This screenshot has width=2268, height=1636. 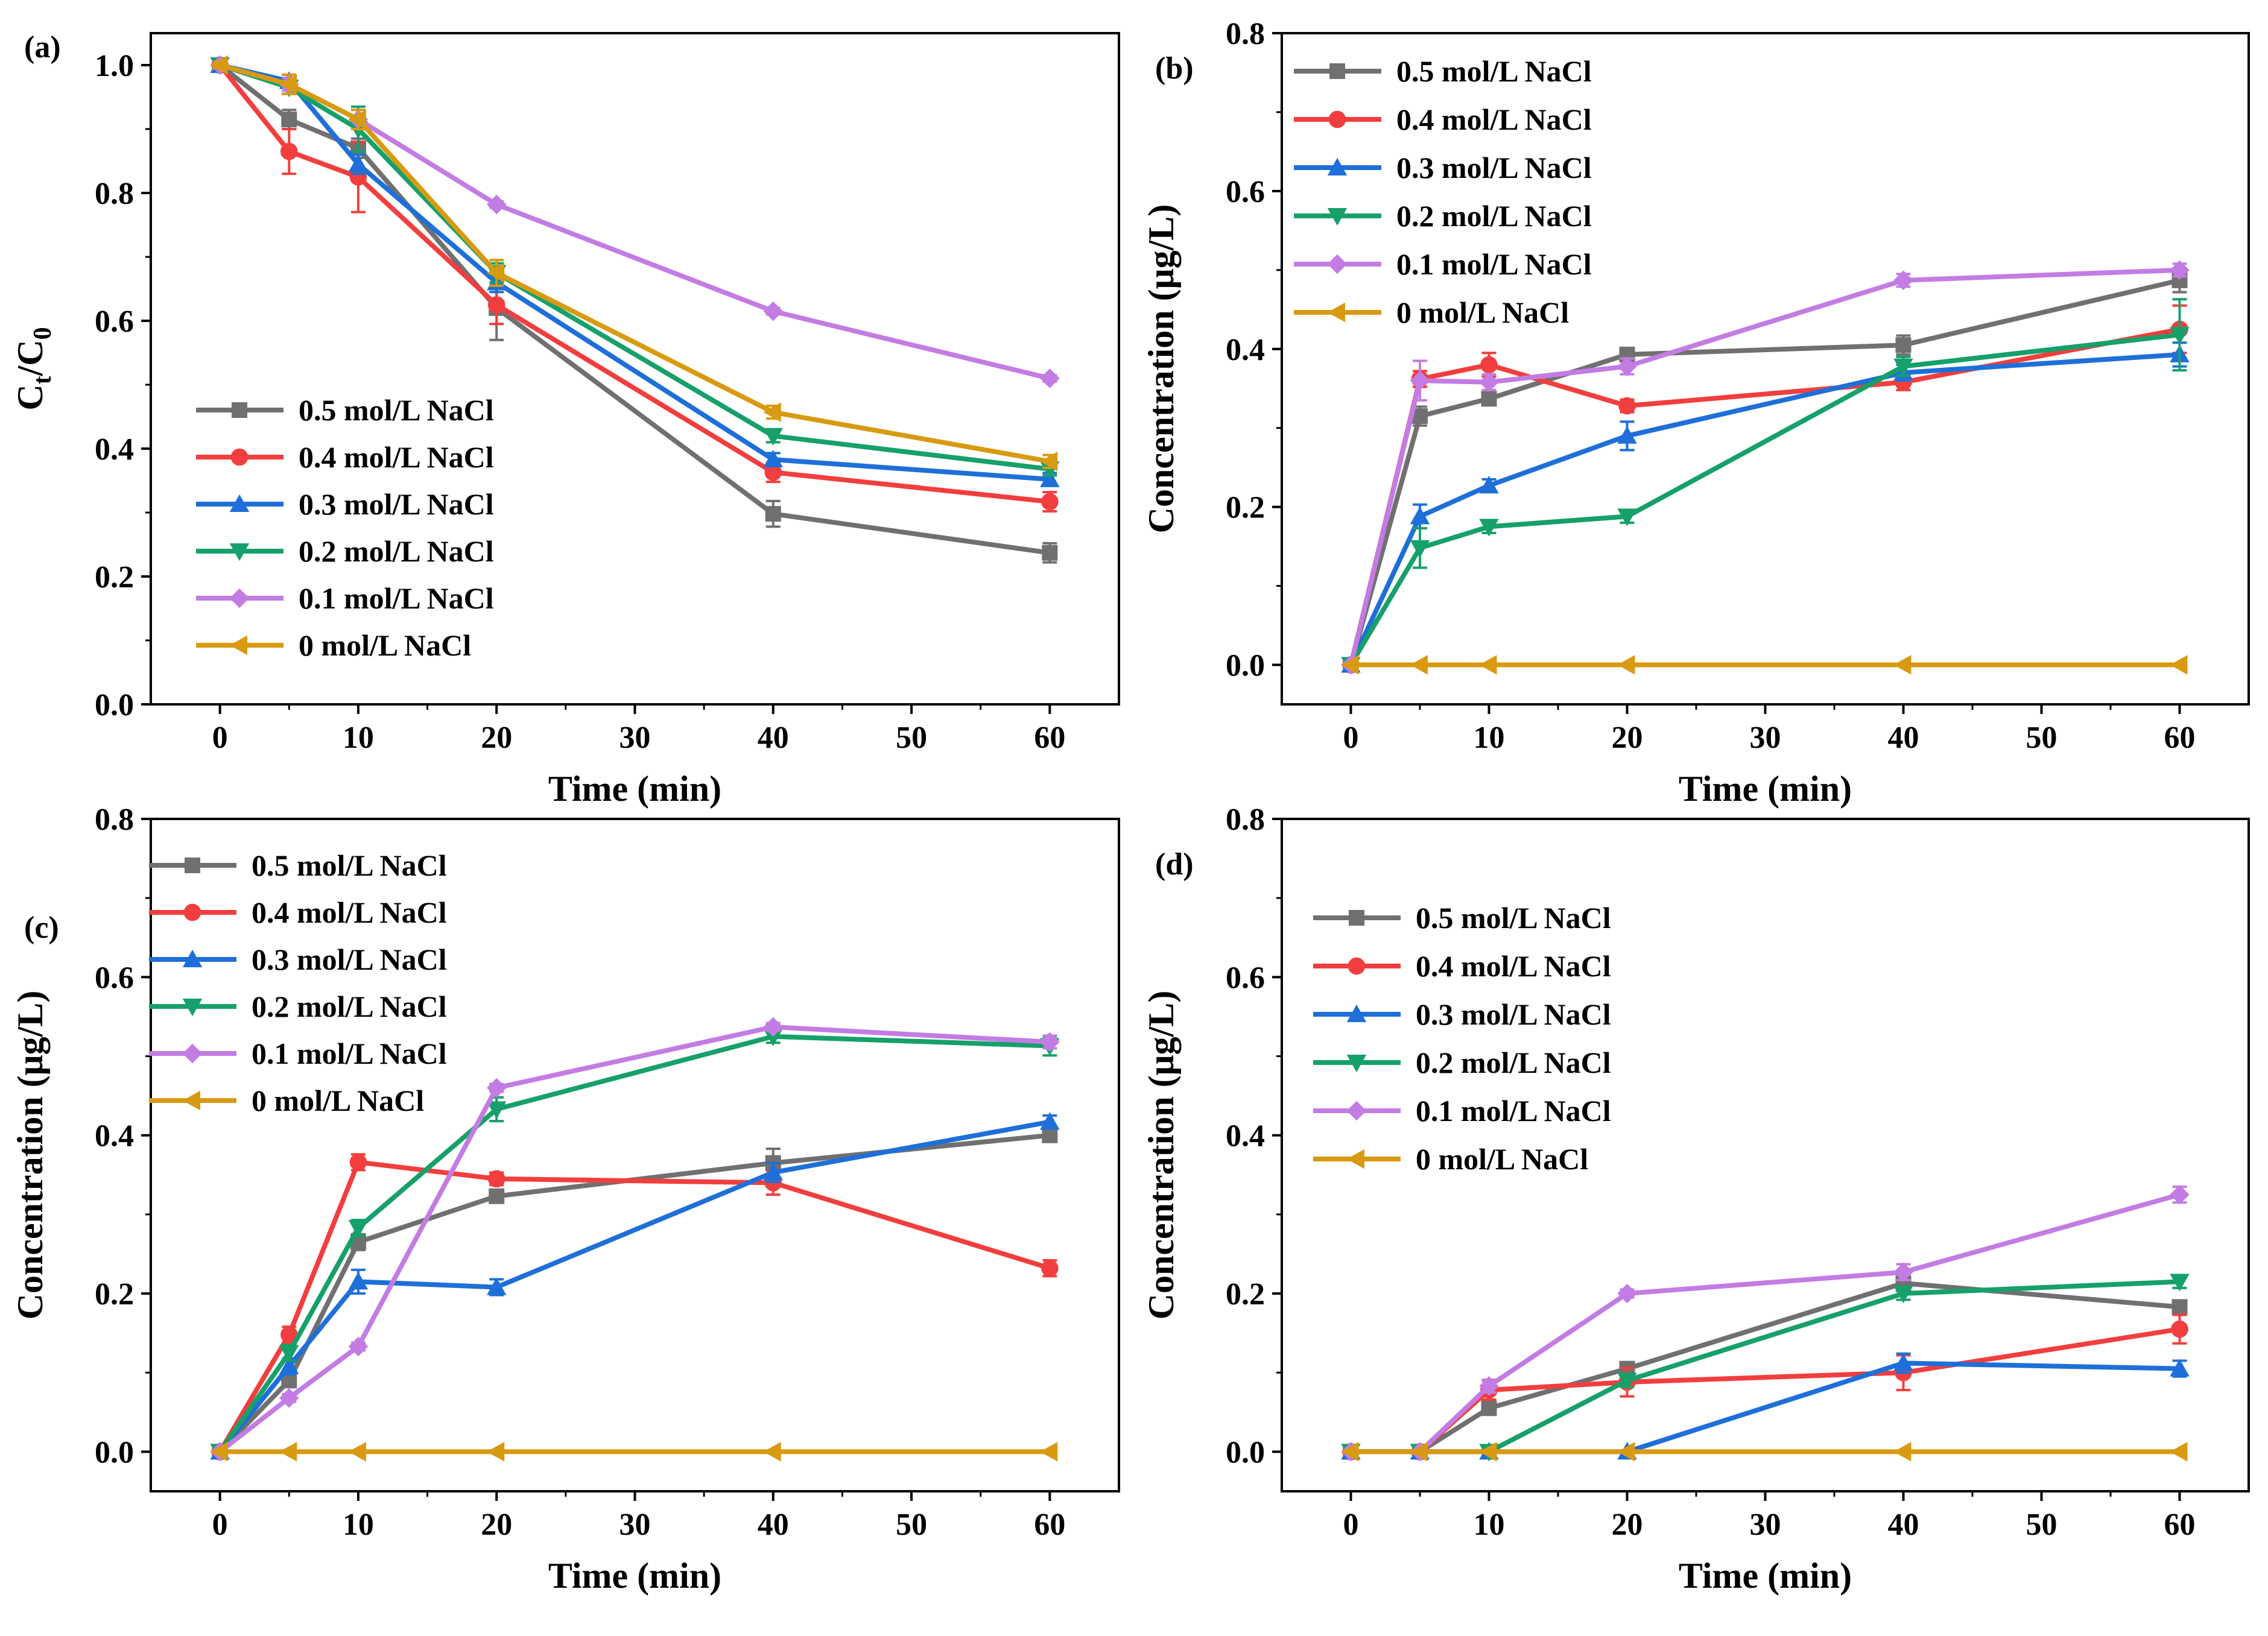 I want to click on y-axis-label: Ct/C0, so click(x=33, y=368).